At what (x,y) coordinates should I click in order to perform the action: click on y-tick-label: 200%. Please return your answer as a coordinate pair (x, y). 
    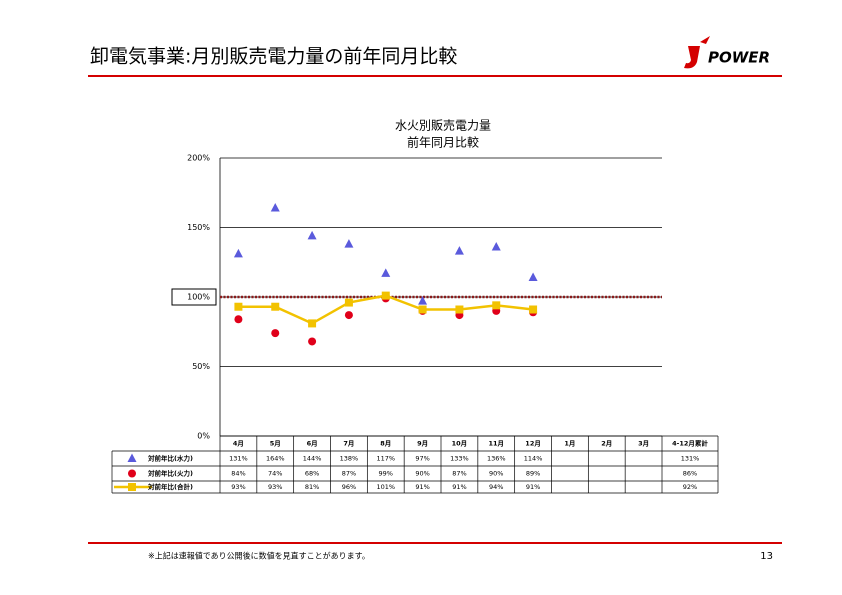
    Looking at the image, I should click on (198, 158).